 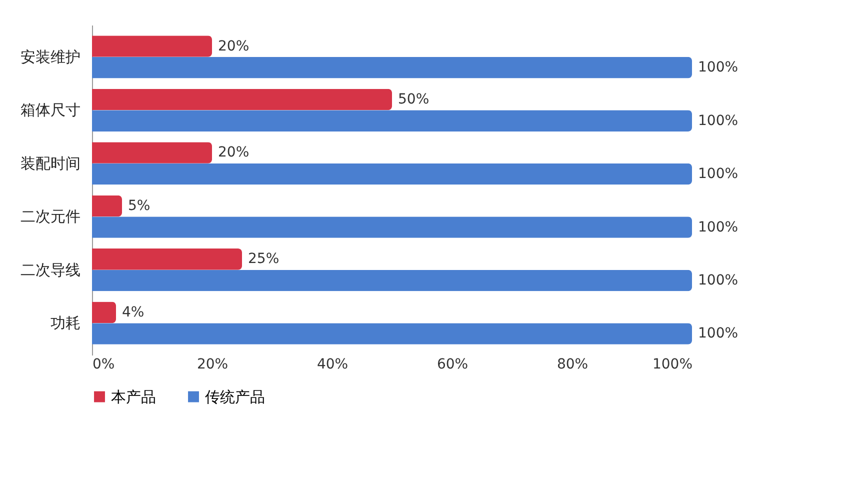 What do you see at coordinates (50, 110) in the screenshot?
I see `y-tick-label: 箱体尺寸` at bounding box center [50, 110].